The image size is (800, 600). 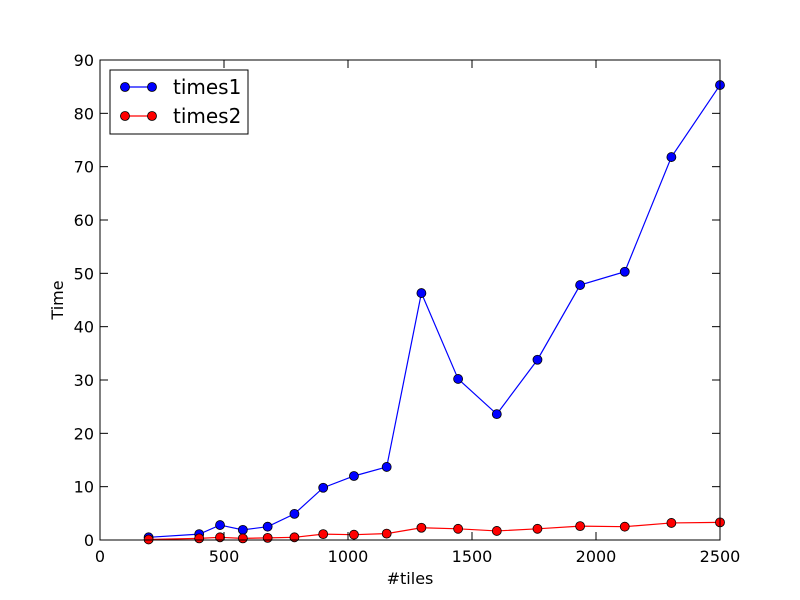 I want to click on y-tick-label: 60, so click(x=84, y=220).